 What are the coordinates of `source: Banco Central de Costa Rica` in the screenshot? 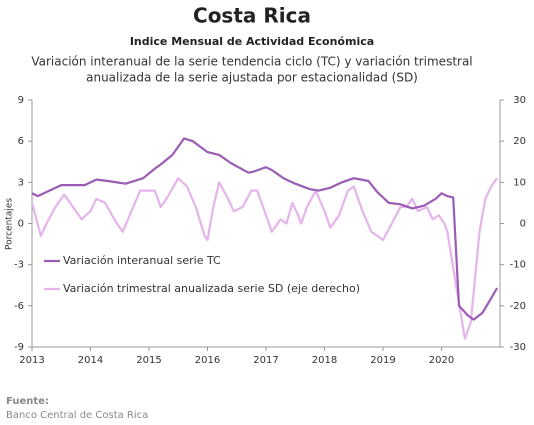 It's located at (77, 415).